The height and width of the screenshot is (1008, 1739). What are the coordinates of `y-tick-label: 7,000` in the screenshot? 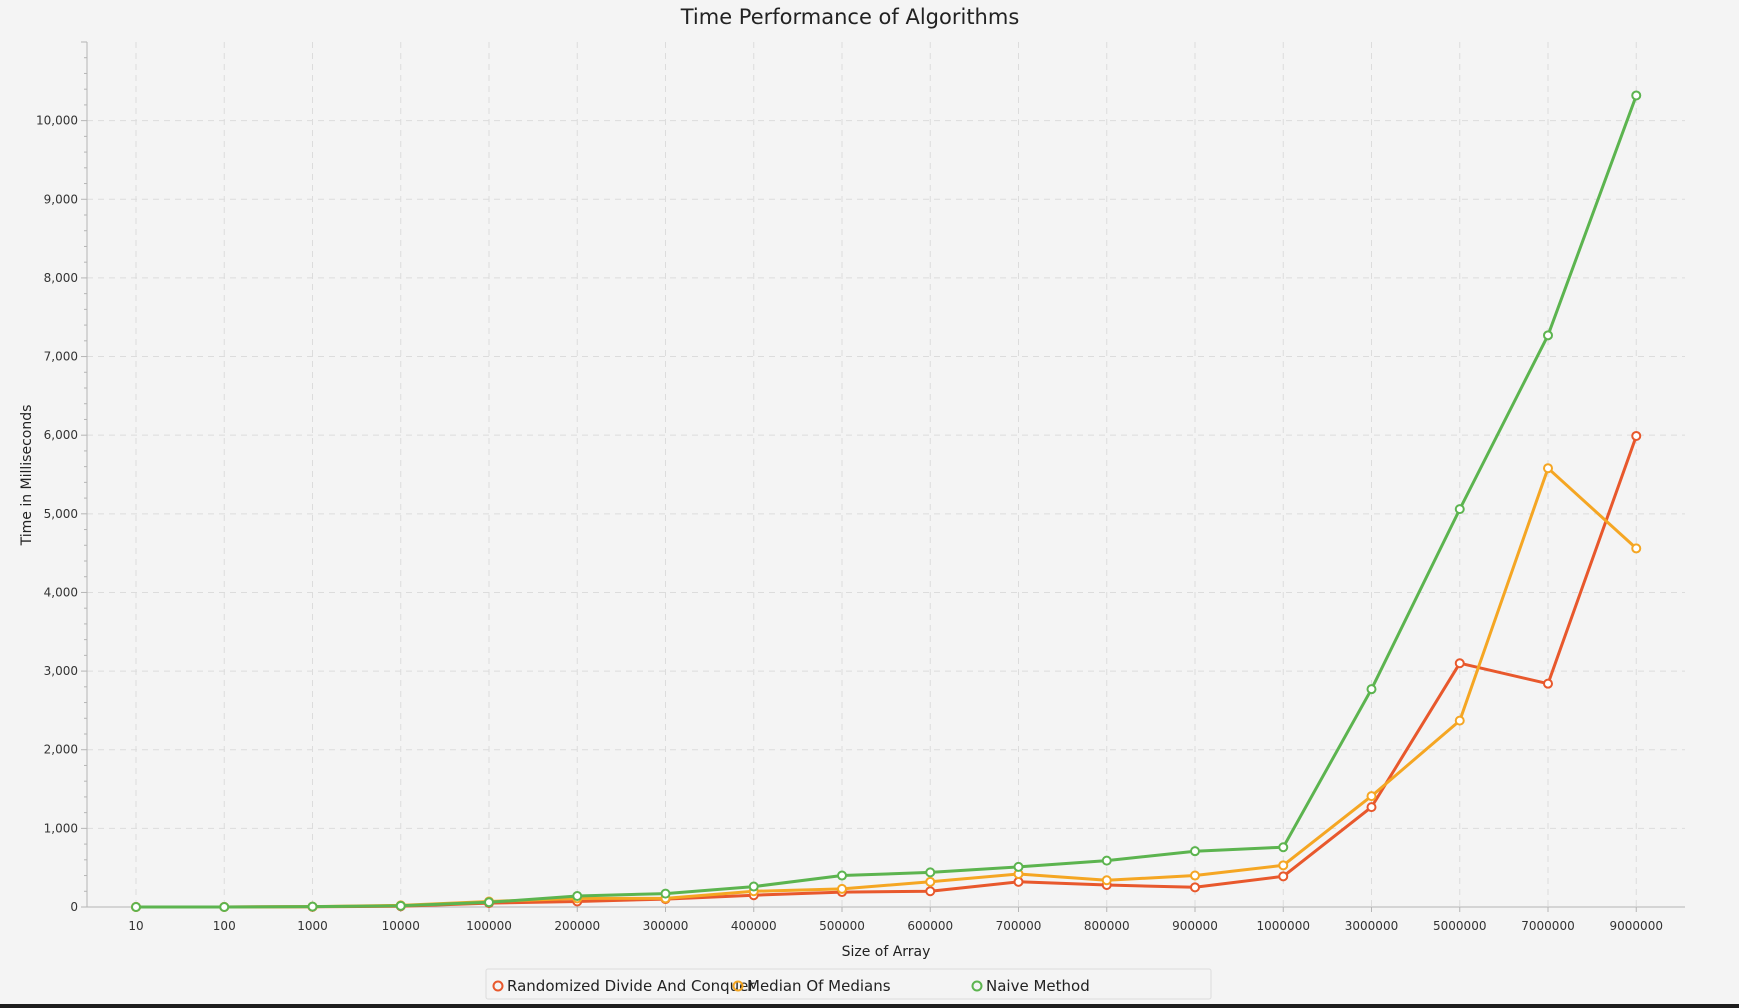 It's located at (61, 357).